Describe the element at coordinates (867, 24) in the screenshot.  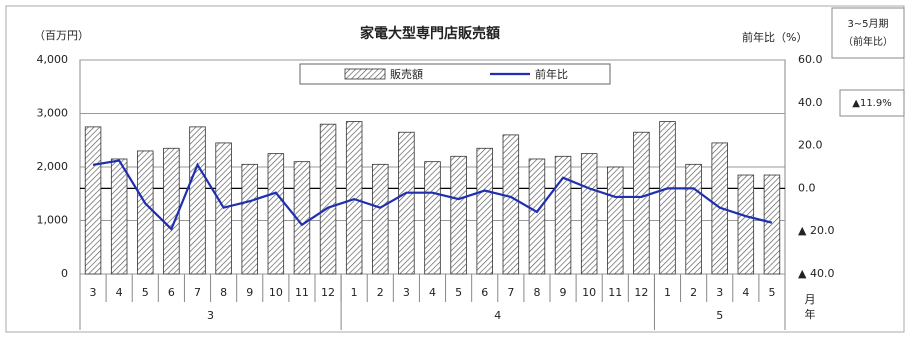
I see `annotation-text: 3~5月期` at that location.